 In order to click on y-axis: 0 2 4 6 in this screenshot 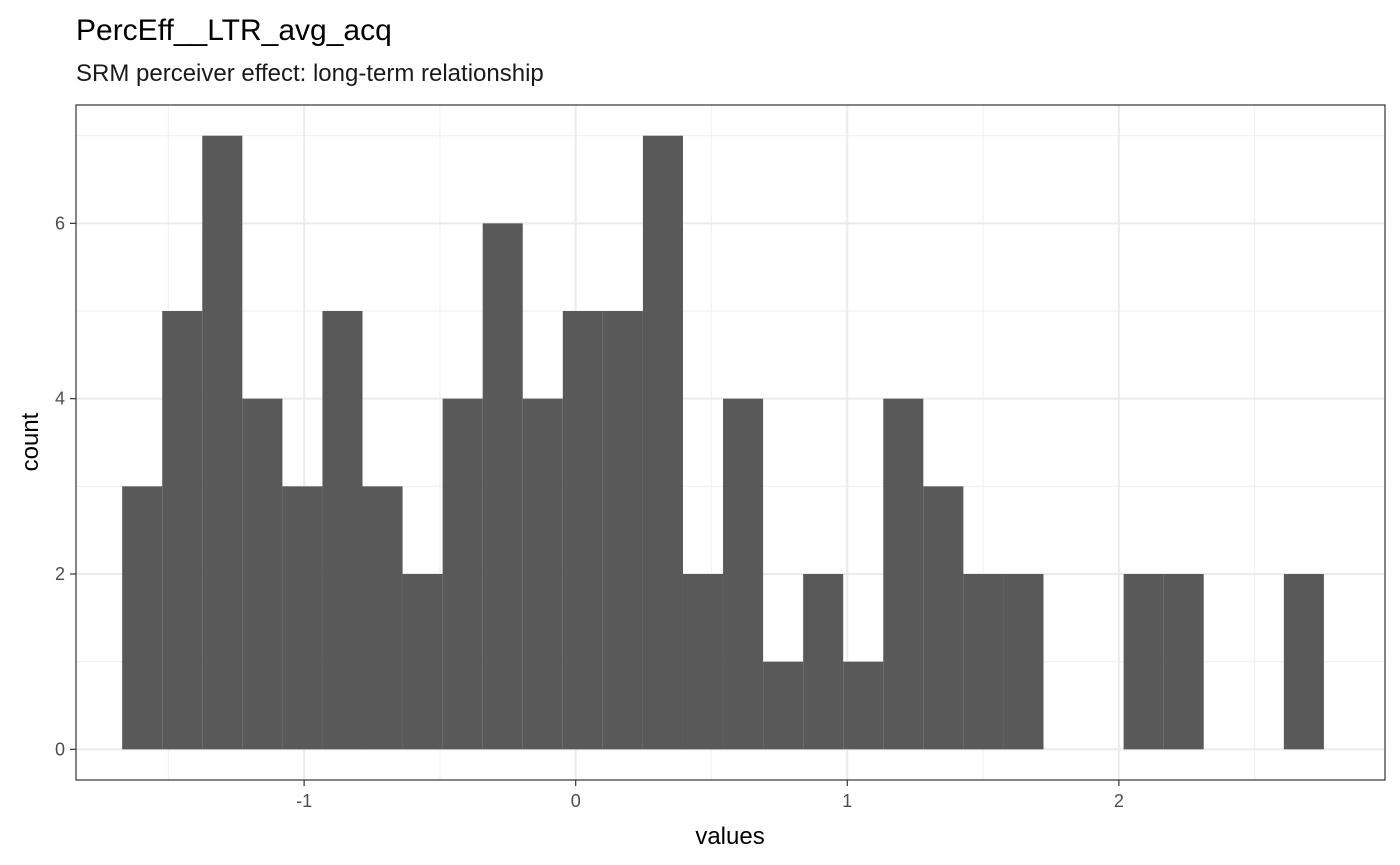, I will do `click(65, 486)`.